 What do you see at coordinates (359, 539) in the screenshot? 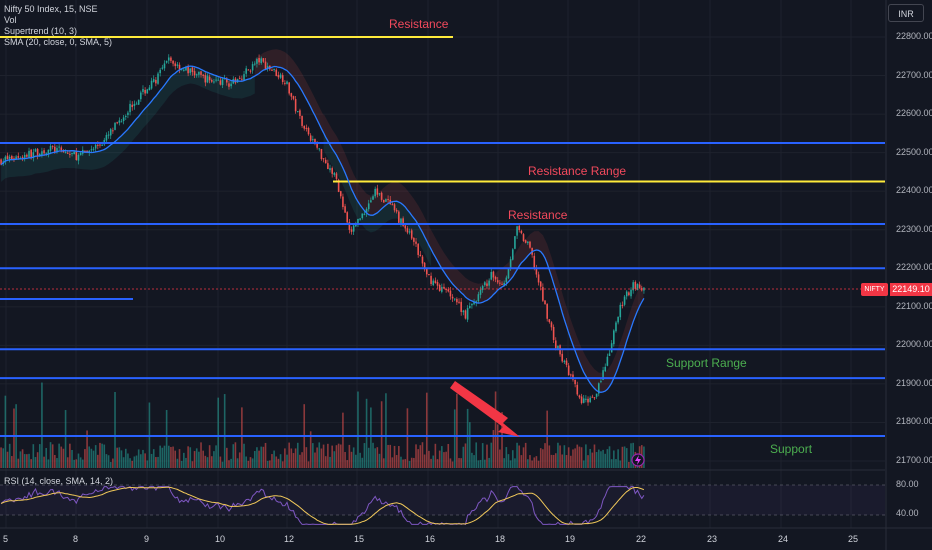
I see `time-tick-label: 15` at bounding box center [359, 539].